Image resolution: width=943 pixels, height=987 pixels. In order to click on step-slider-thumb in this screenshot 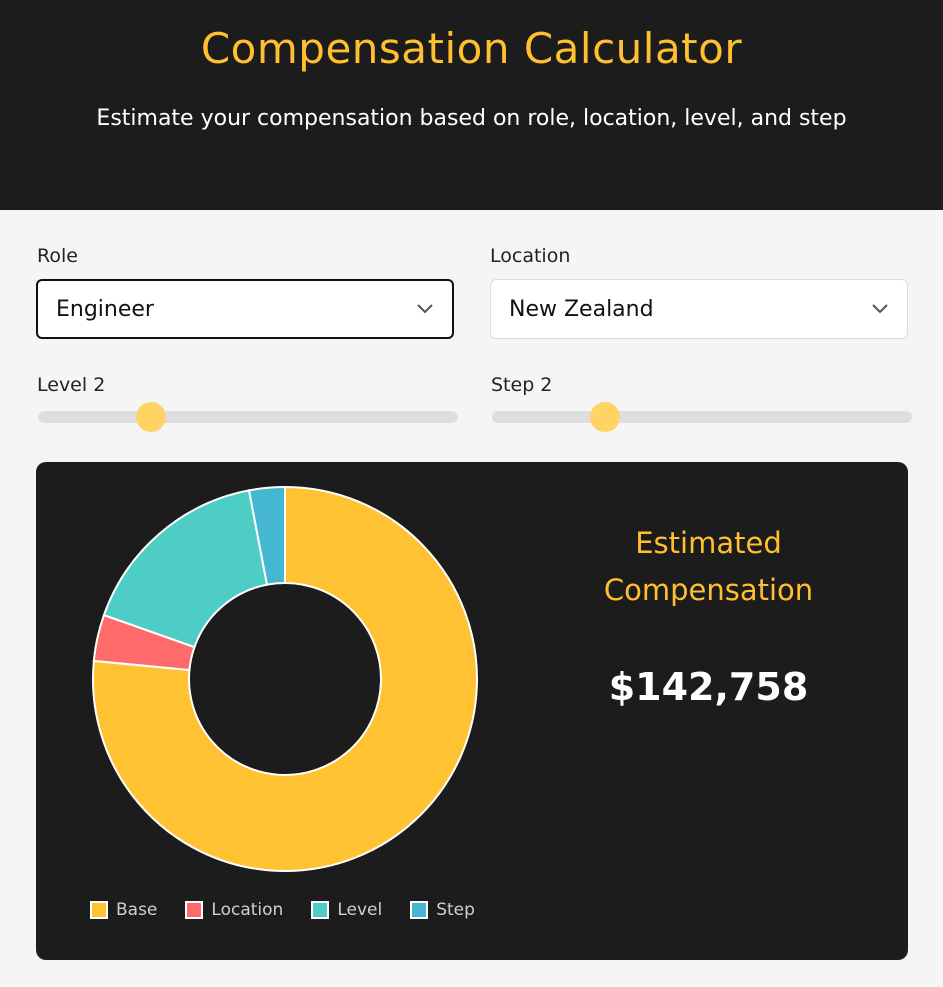, I will do `click(605, 417)`.